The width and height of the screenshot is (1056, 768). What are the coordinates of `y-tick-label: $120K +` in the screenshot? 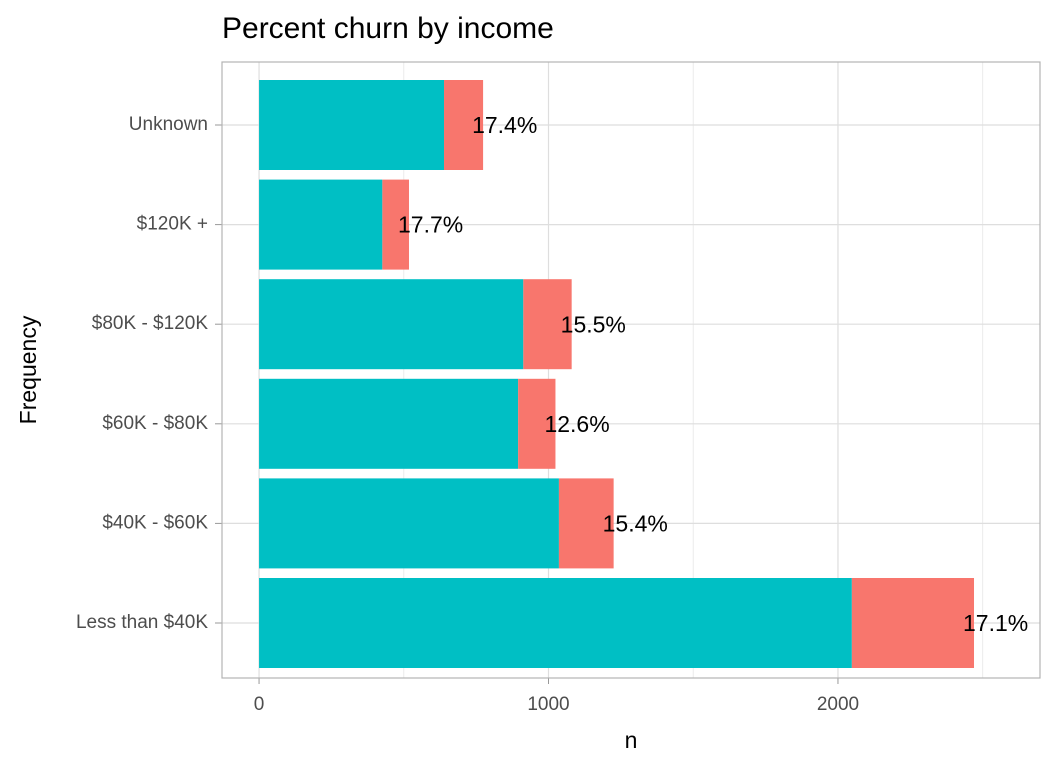 It's located at (172, 224).